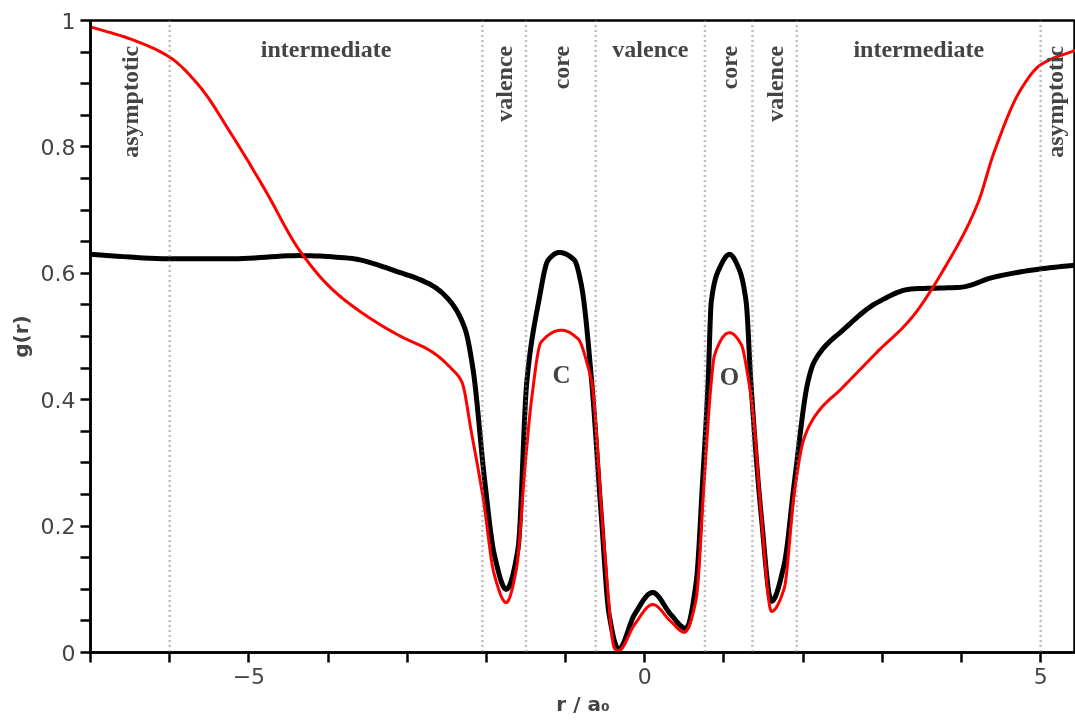 The width and height of the screenshot is (1075, 722). I want to click on y-axis-title: g(r), so click(20, 336).